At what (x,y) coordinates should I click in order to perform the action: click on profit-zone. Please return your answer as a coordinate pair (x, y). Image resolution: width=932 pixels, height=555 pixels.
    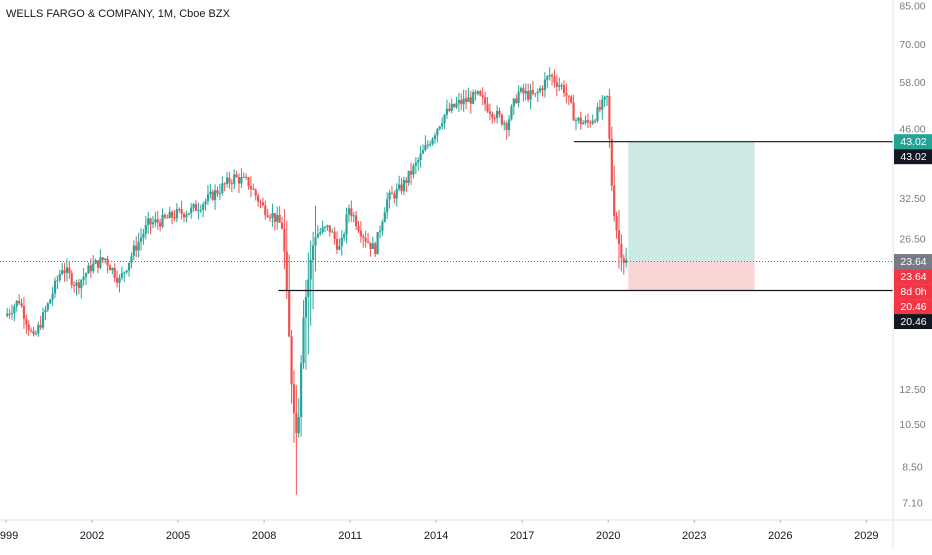
    Looking at the image, I should click on (691, 201).